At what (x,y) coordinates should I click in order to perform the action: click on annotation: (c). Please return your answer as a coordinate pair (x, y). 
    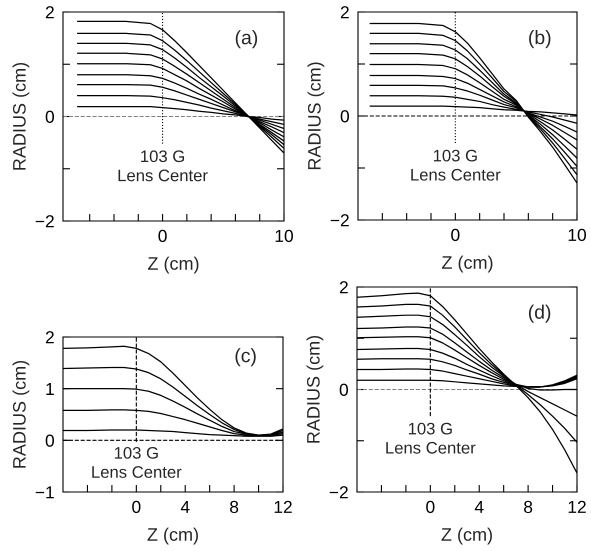
    Looking at the image, I should click on (245, 357).